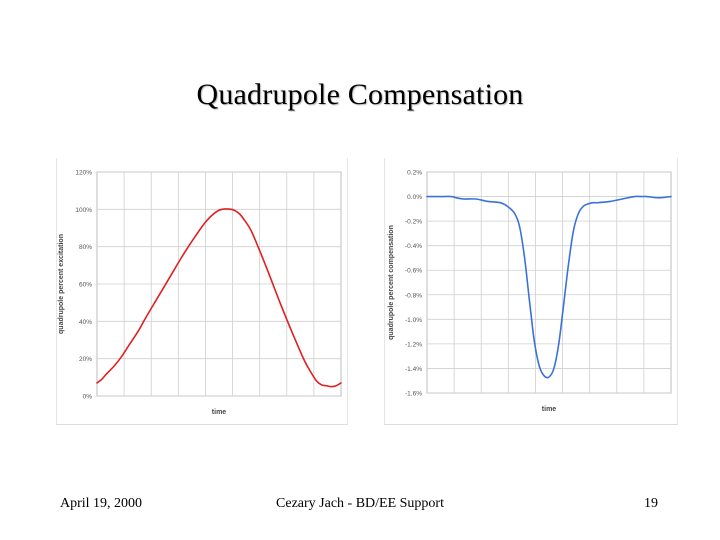  I want to click on y-tick-label: -0.4%, so click(413, 246).